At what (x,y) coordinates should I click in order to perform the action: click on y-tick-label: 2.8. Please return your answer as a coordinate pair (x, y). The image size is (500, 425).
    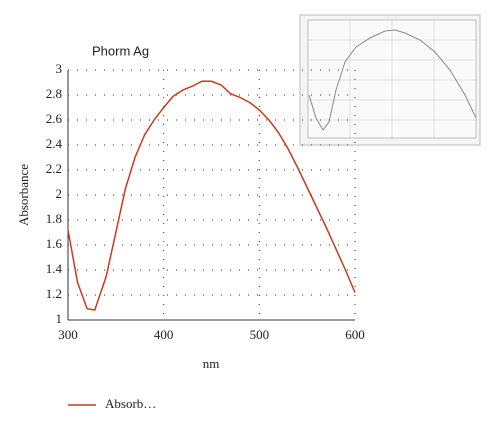
    Looking at the image, I should click on (54, 93).